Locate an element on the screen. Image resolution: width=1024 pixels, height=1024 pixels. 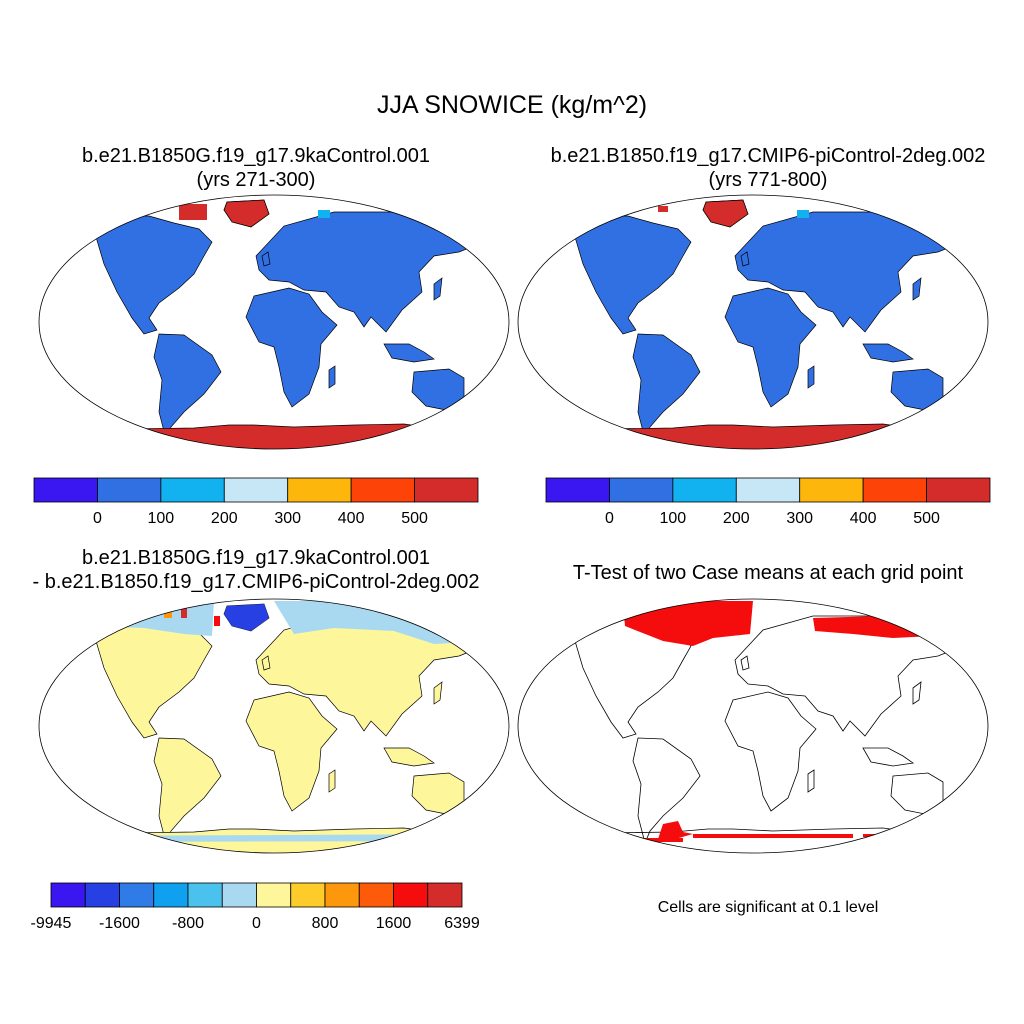
colorbar-label: -9945 is located at coordinates (51, 923).